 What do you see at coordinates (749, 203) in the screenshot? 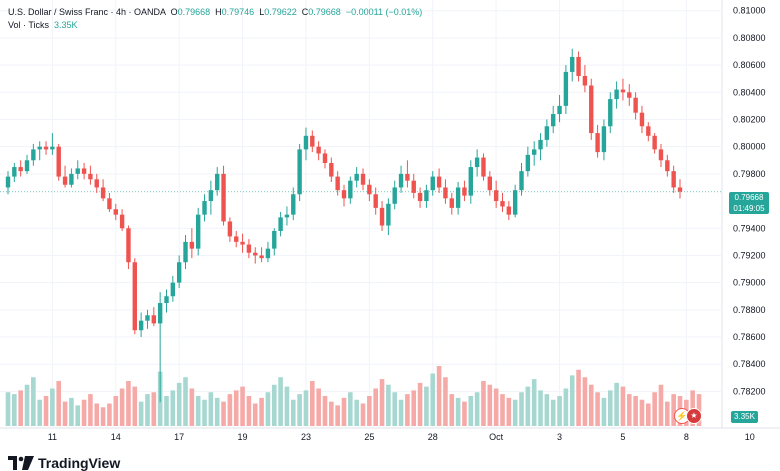
I see `last-price-tag: 0.79668 01:49:05` at bounding box center [749, 203].